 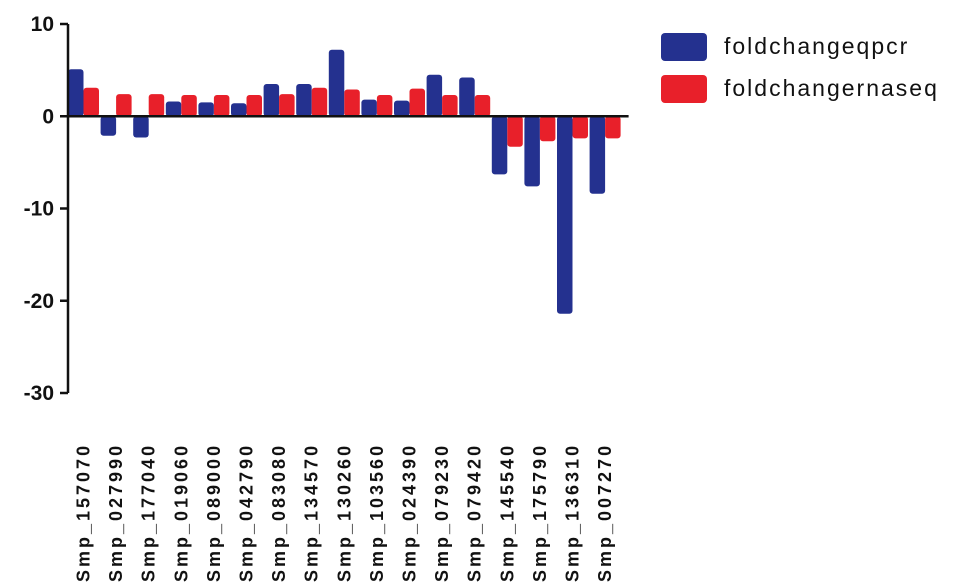 I want to click on x-tick-label: Smp_089000, so click(x=214, y=512).